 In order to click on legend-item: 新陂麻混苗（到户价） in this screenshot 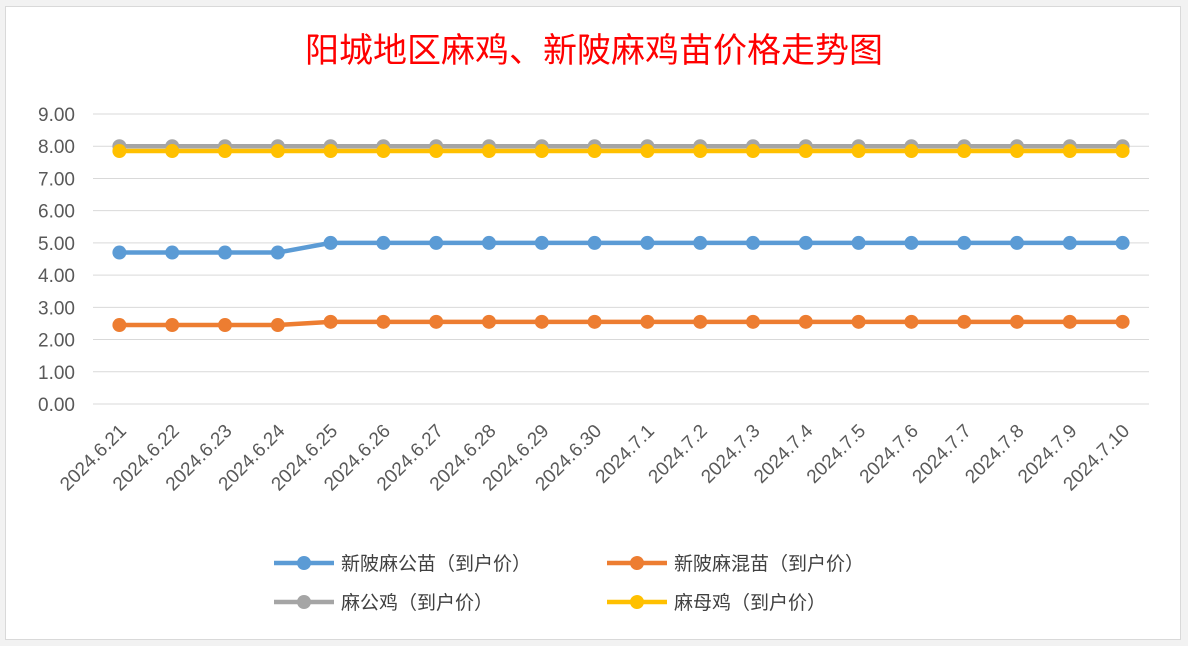, I will do `click(735, 564)`.